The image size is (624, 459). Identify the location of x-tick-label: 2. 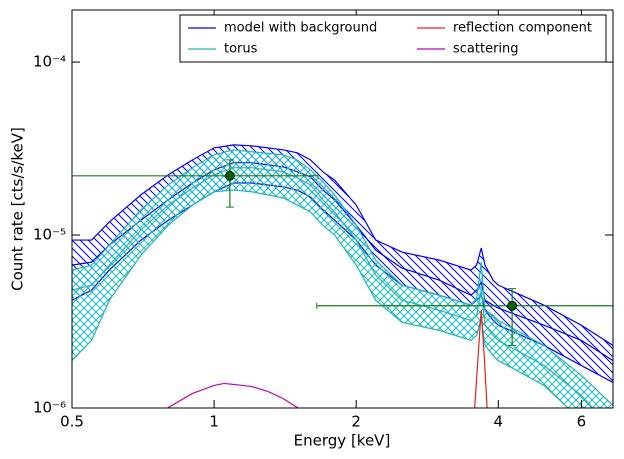
(356, 422).